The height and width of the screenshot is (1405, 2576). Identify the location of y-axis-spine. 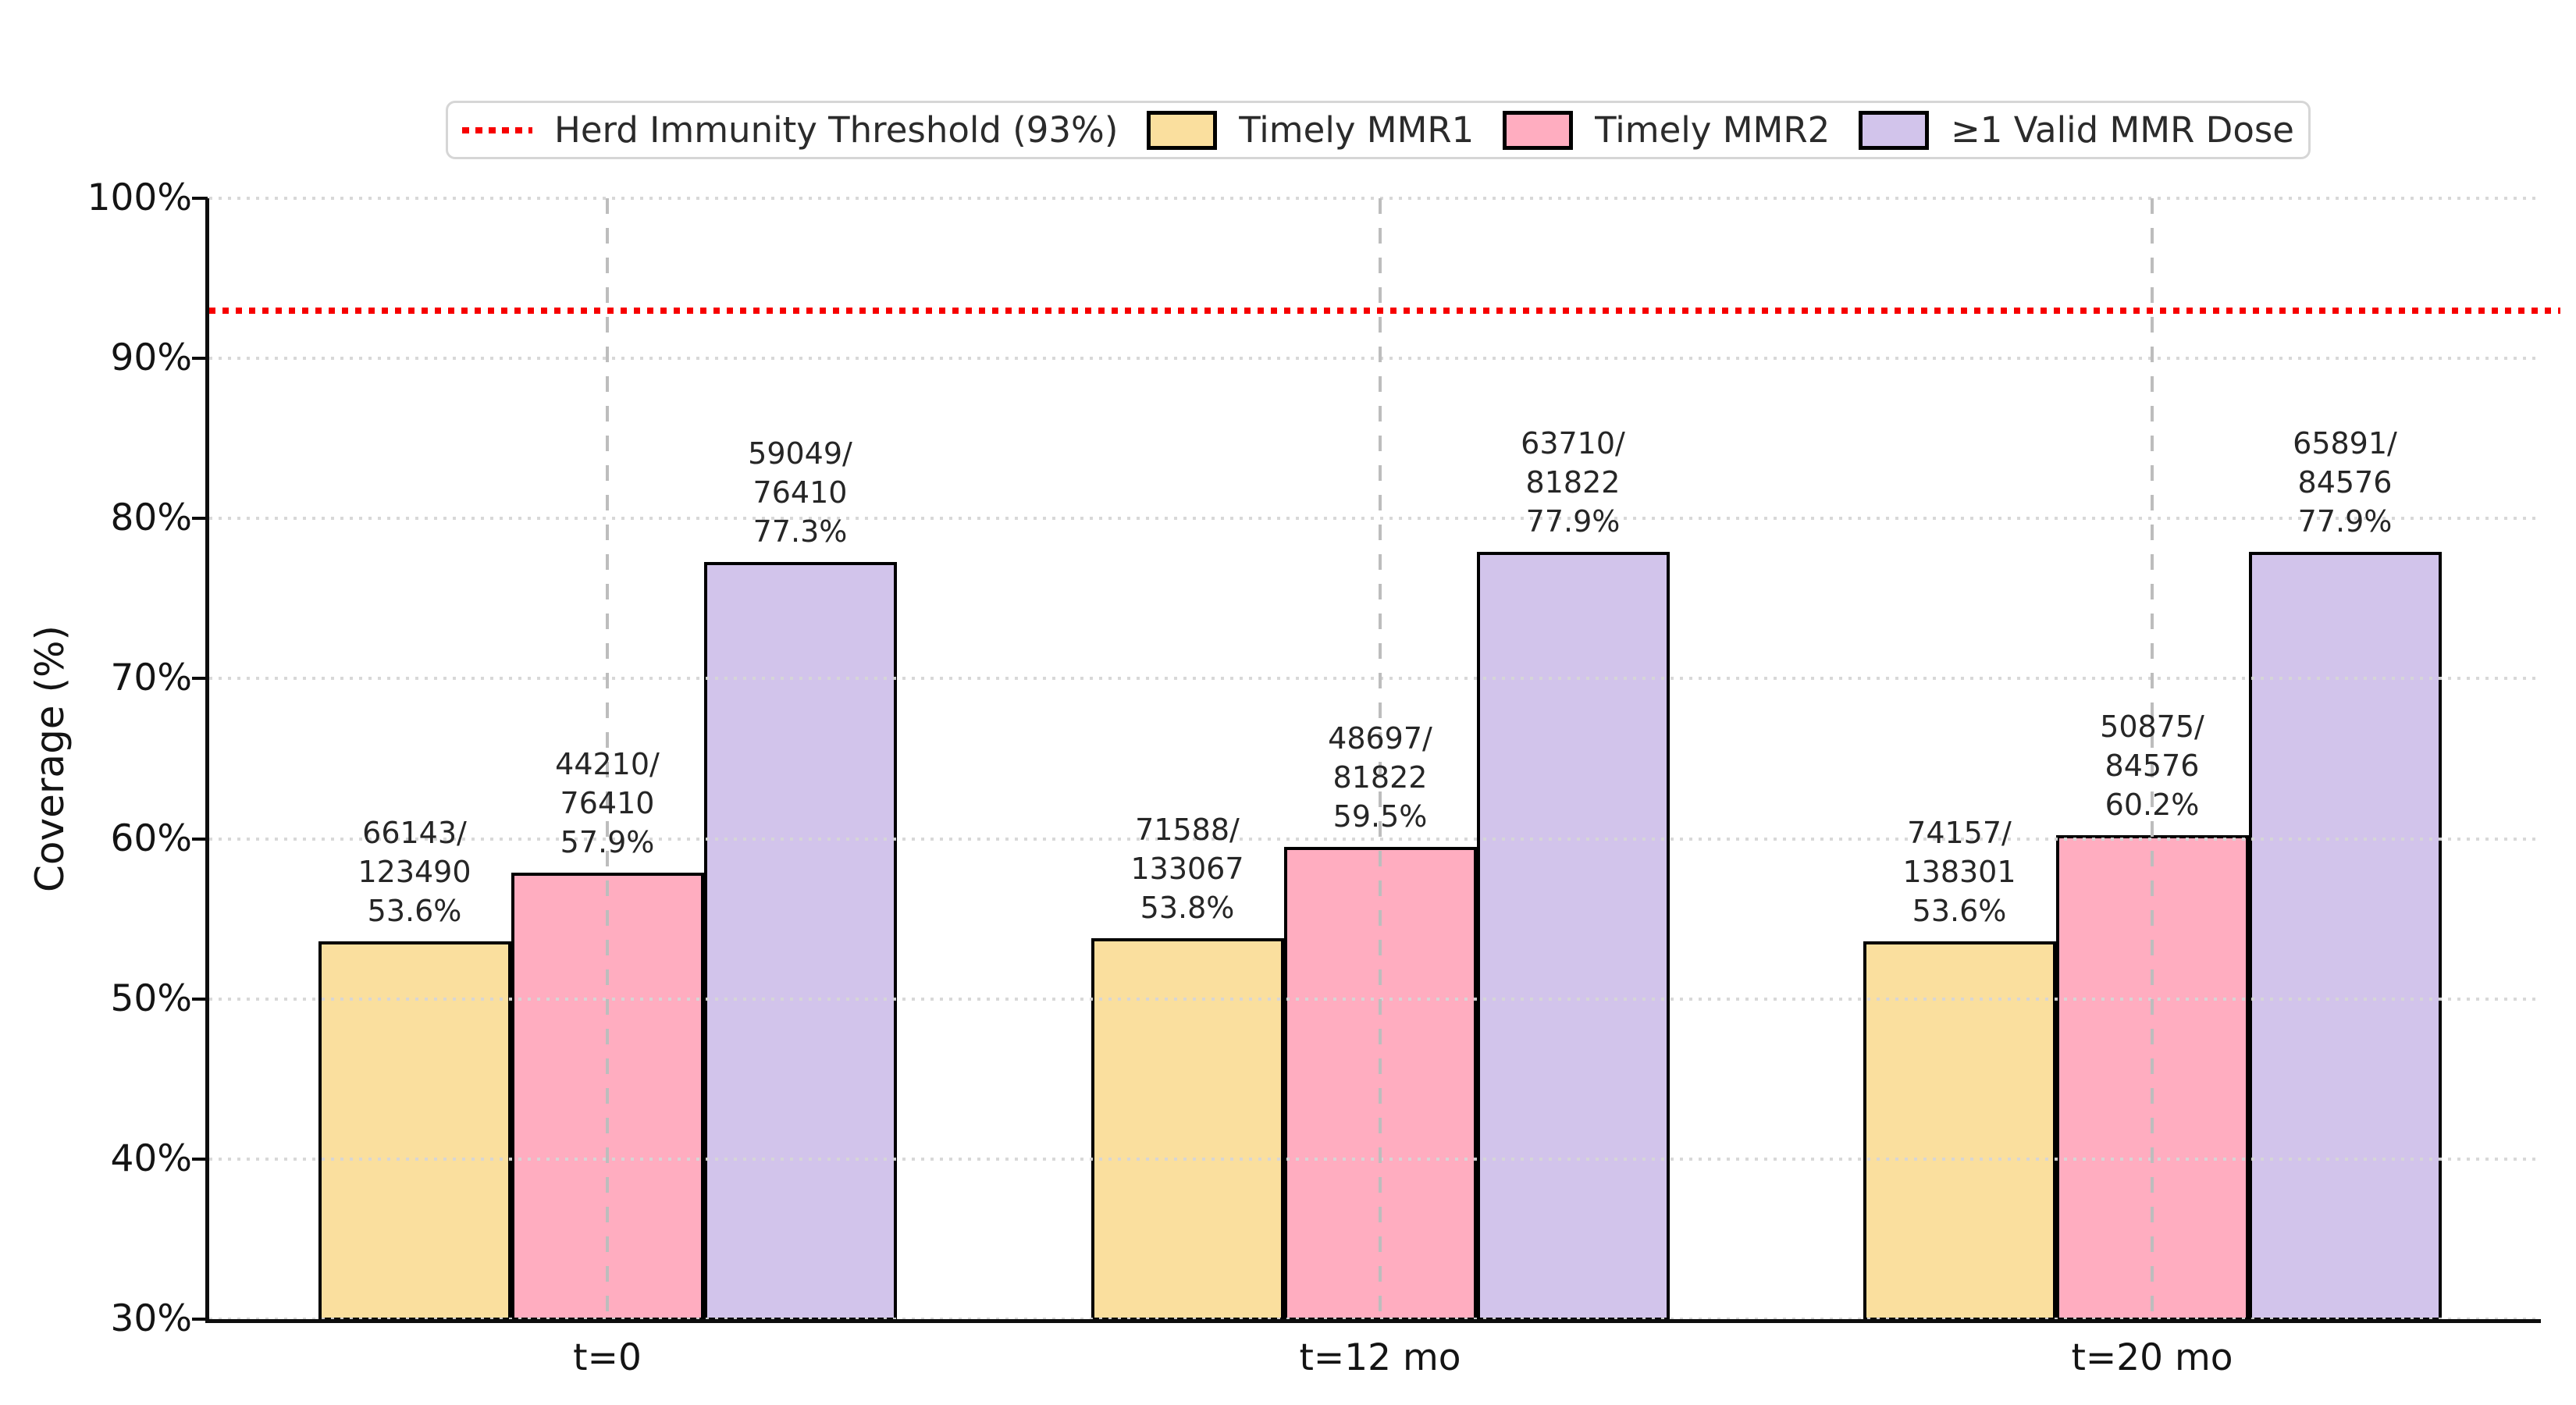
(207, 760).